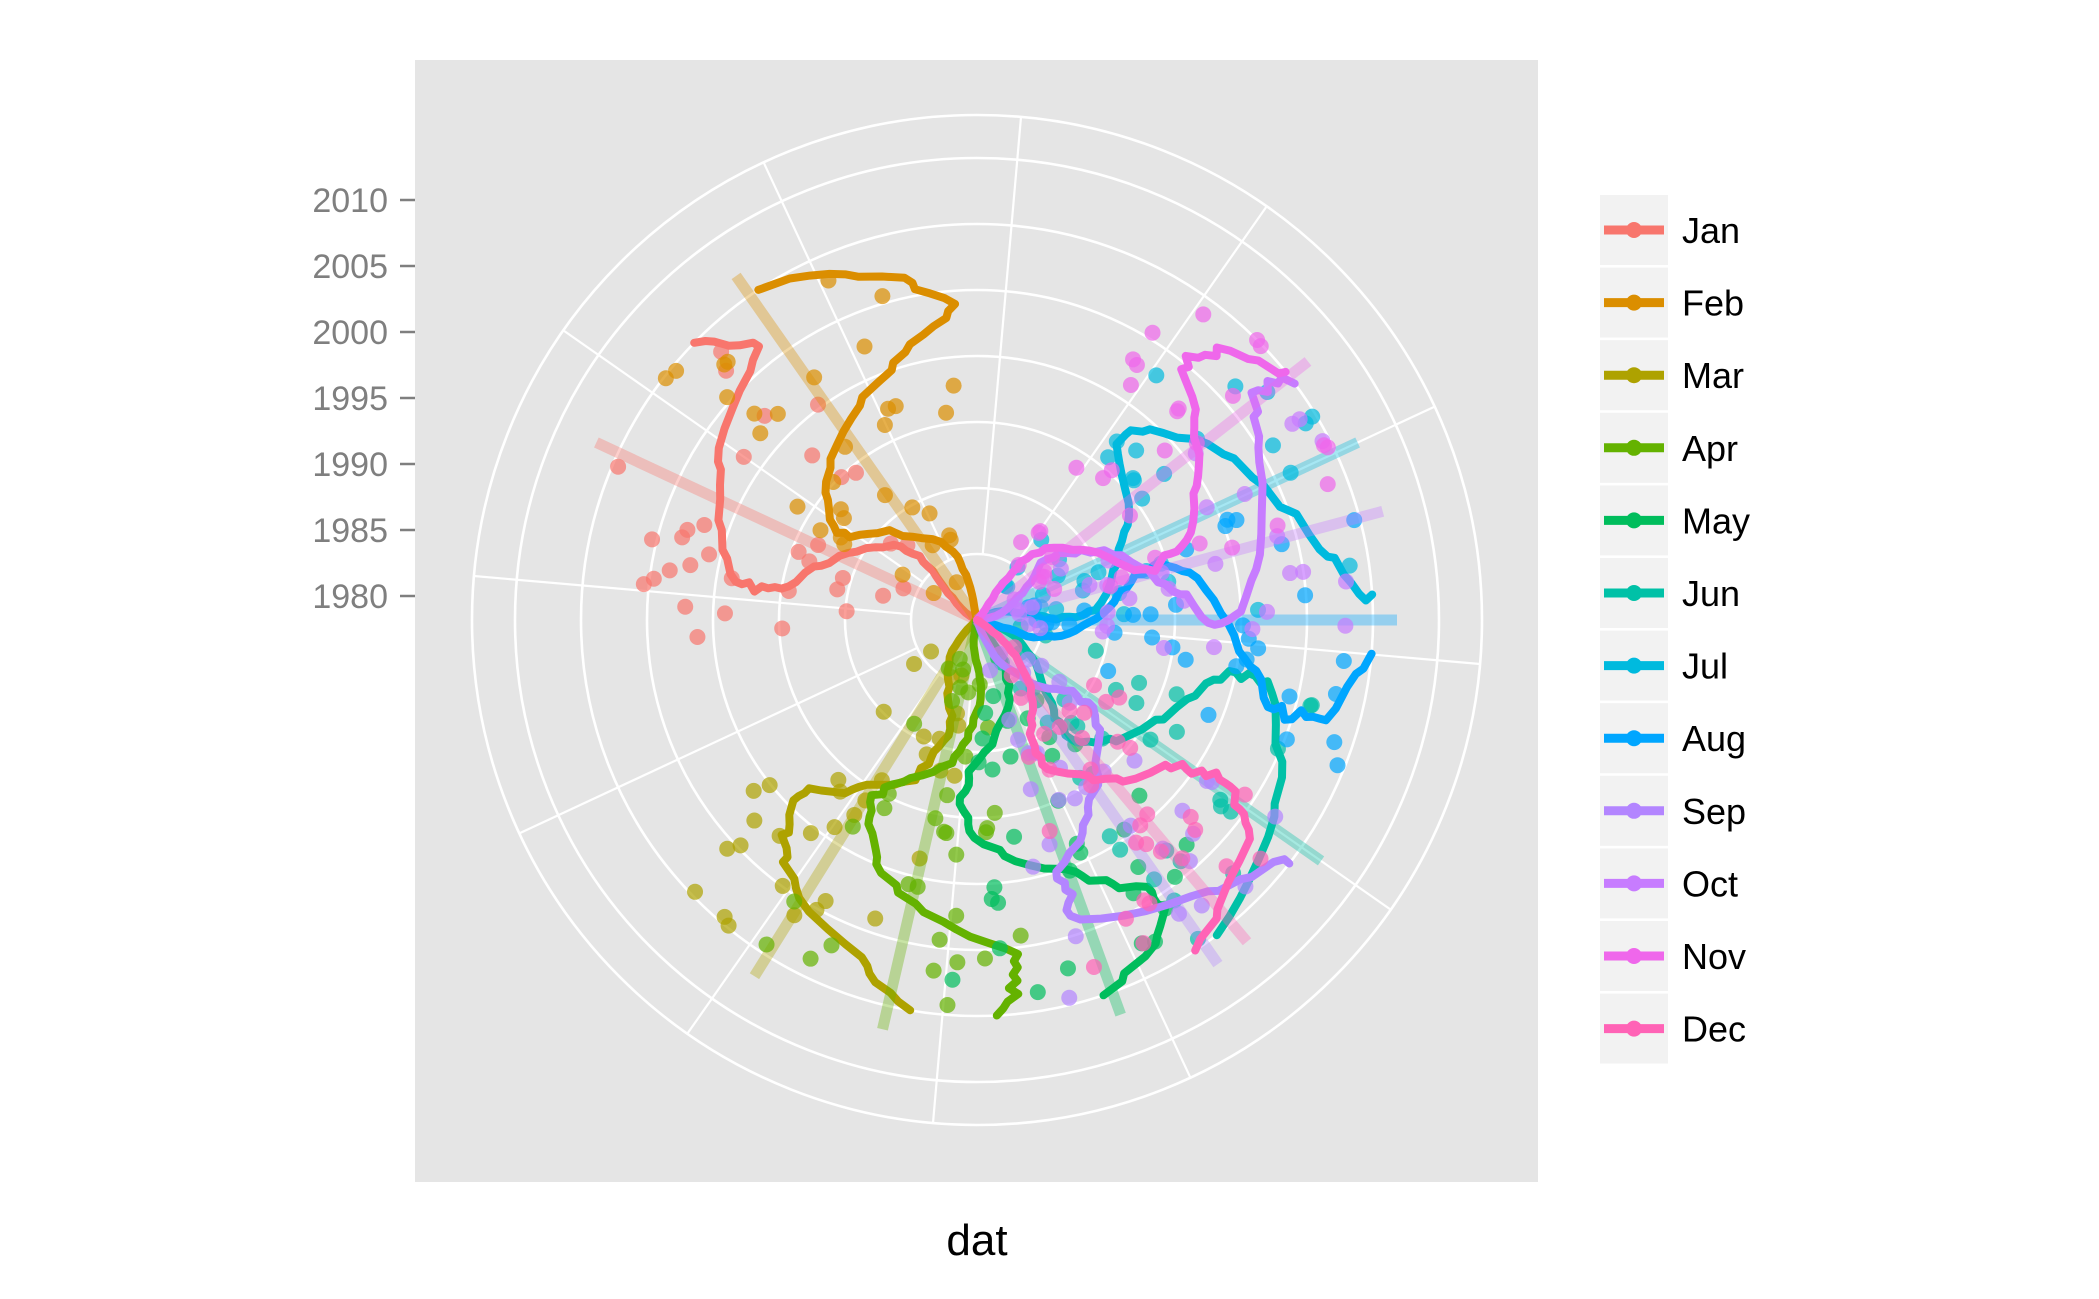 The image size is (2099, 1299). What do you see at coordinates (363, 399) in the screenshot?
I see `y-axis: 2010 2005 2000 1995 1990 1985 1980` at bounding box center [363, 399].